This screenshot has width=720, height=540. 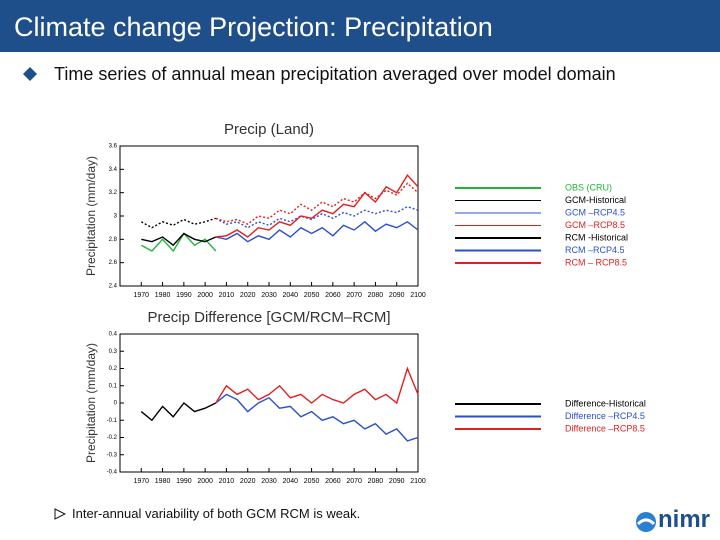 I want to click on legend-label: GCM –RCP4.5, so click(x=595, y=212).